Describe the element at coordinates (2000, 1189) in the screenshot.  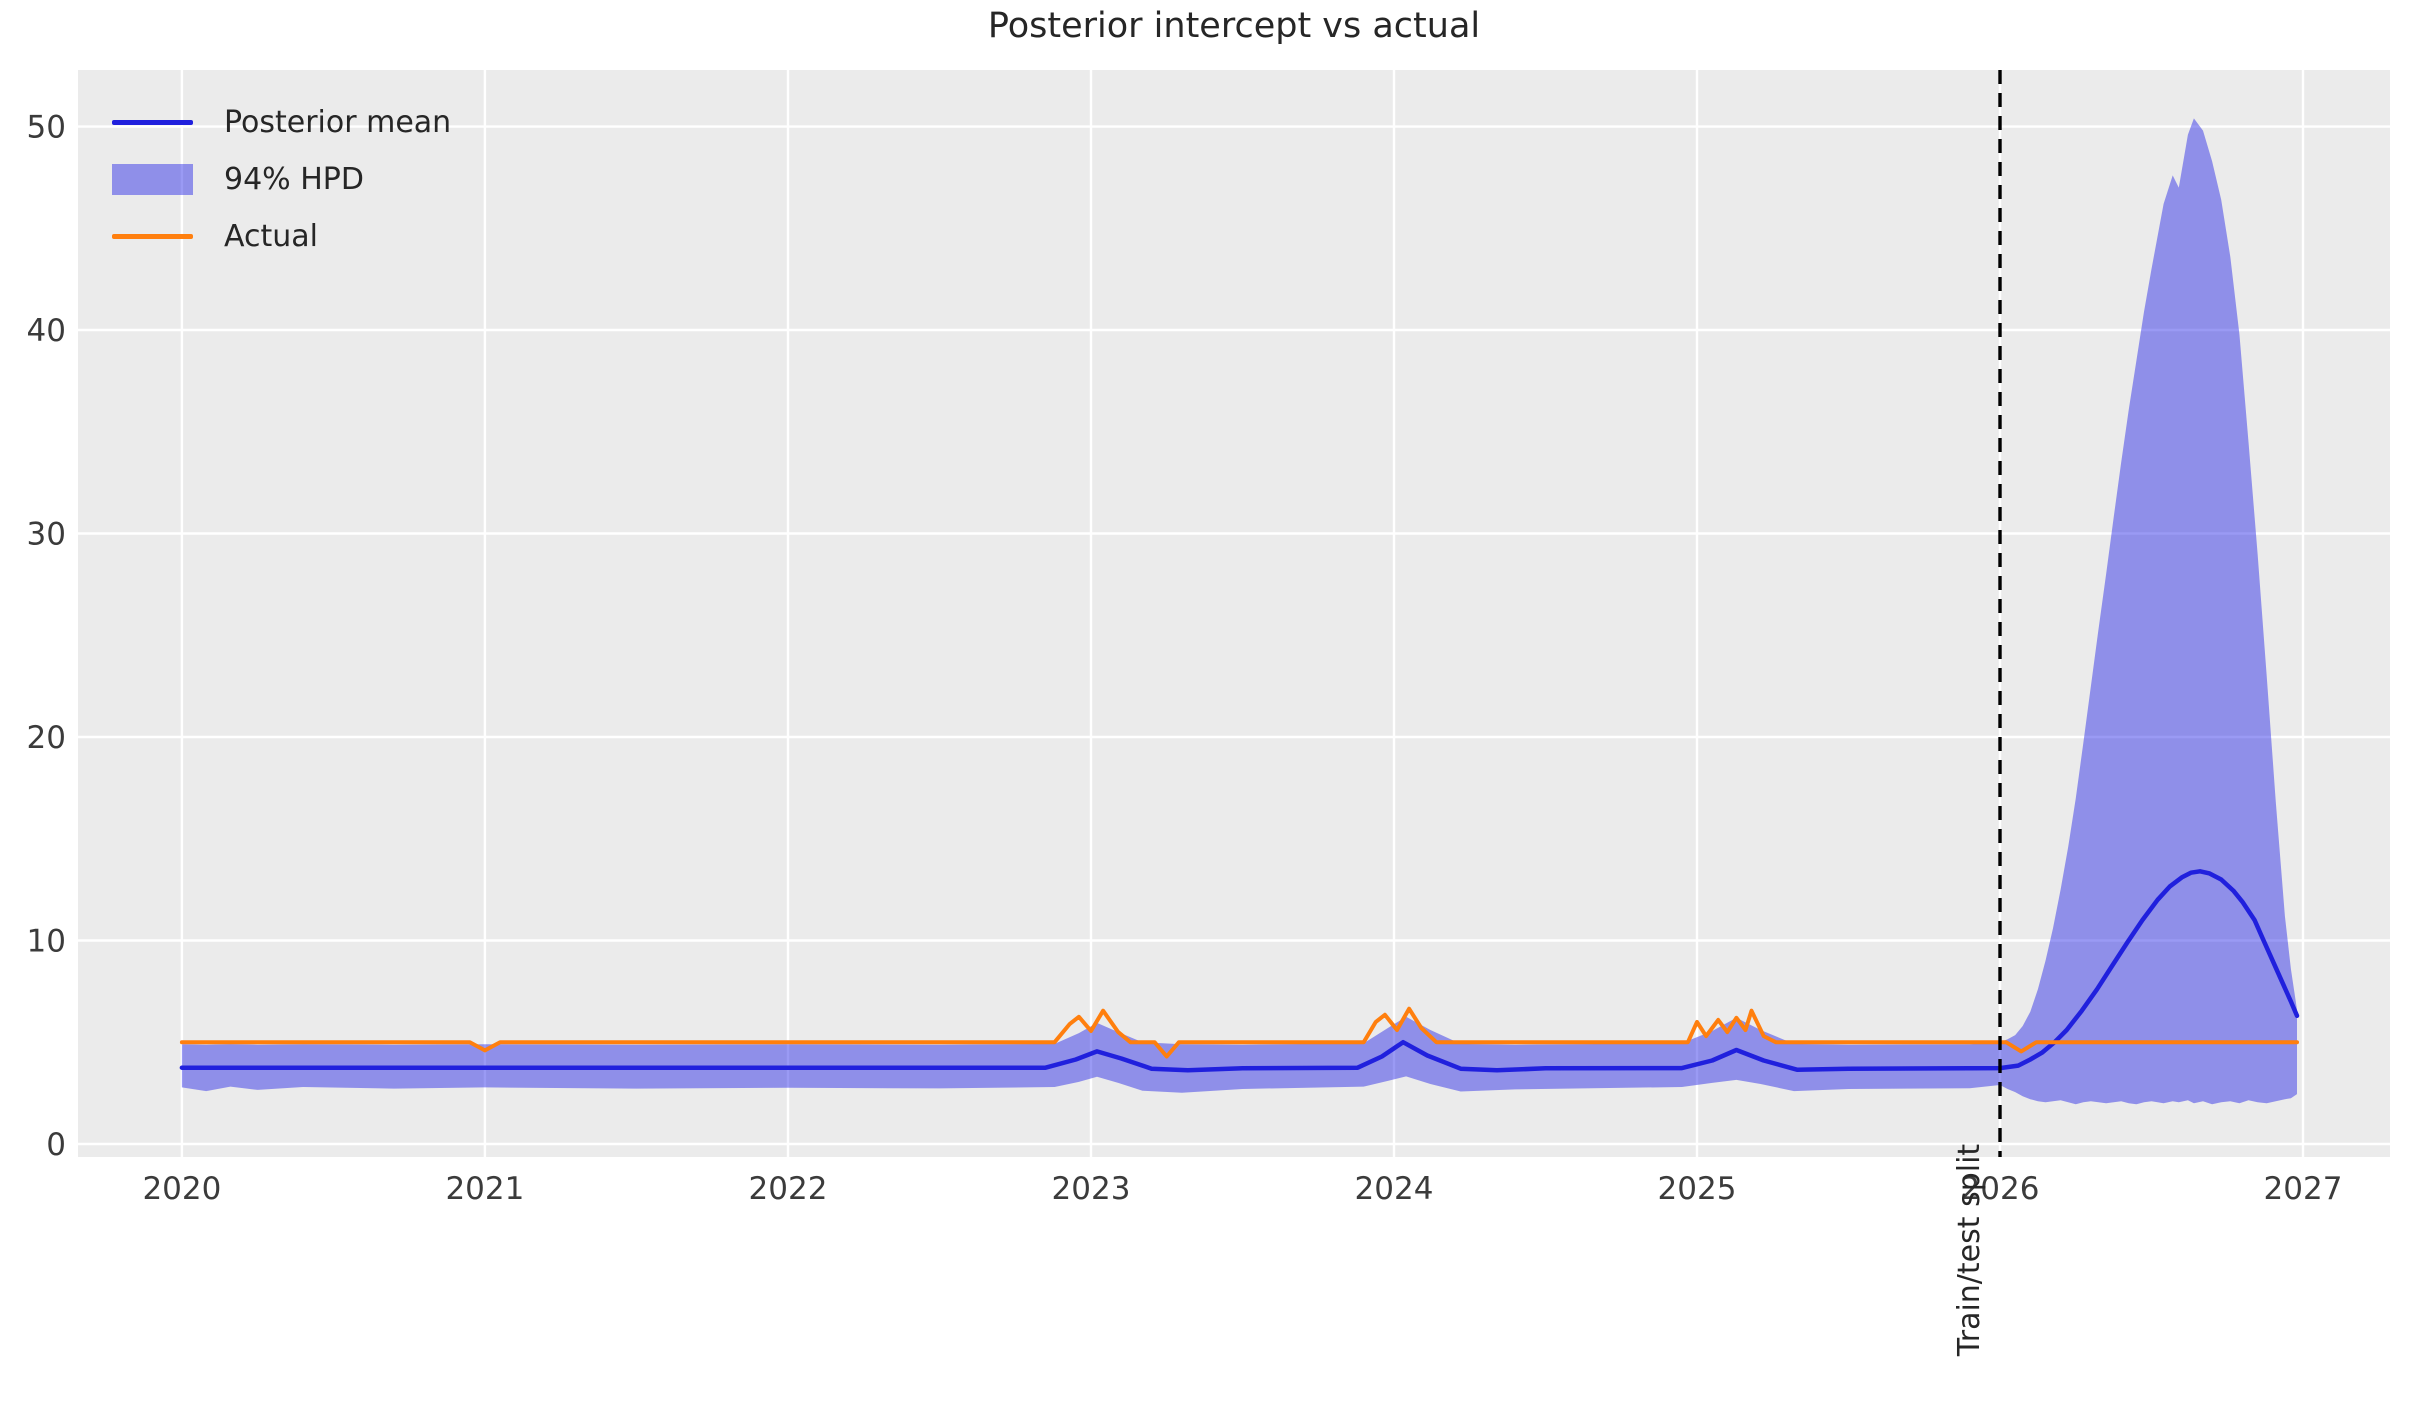
I see `x-tick-label: 2026` at that location.